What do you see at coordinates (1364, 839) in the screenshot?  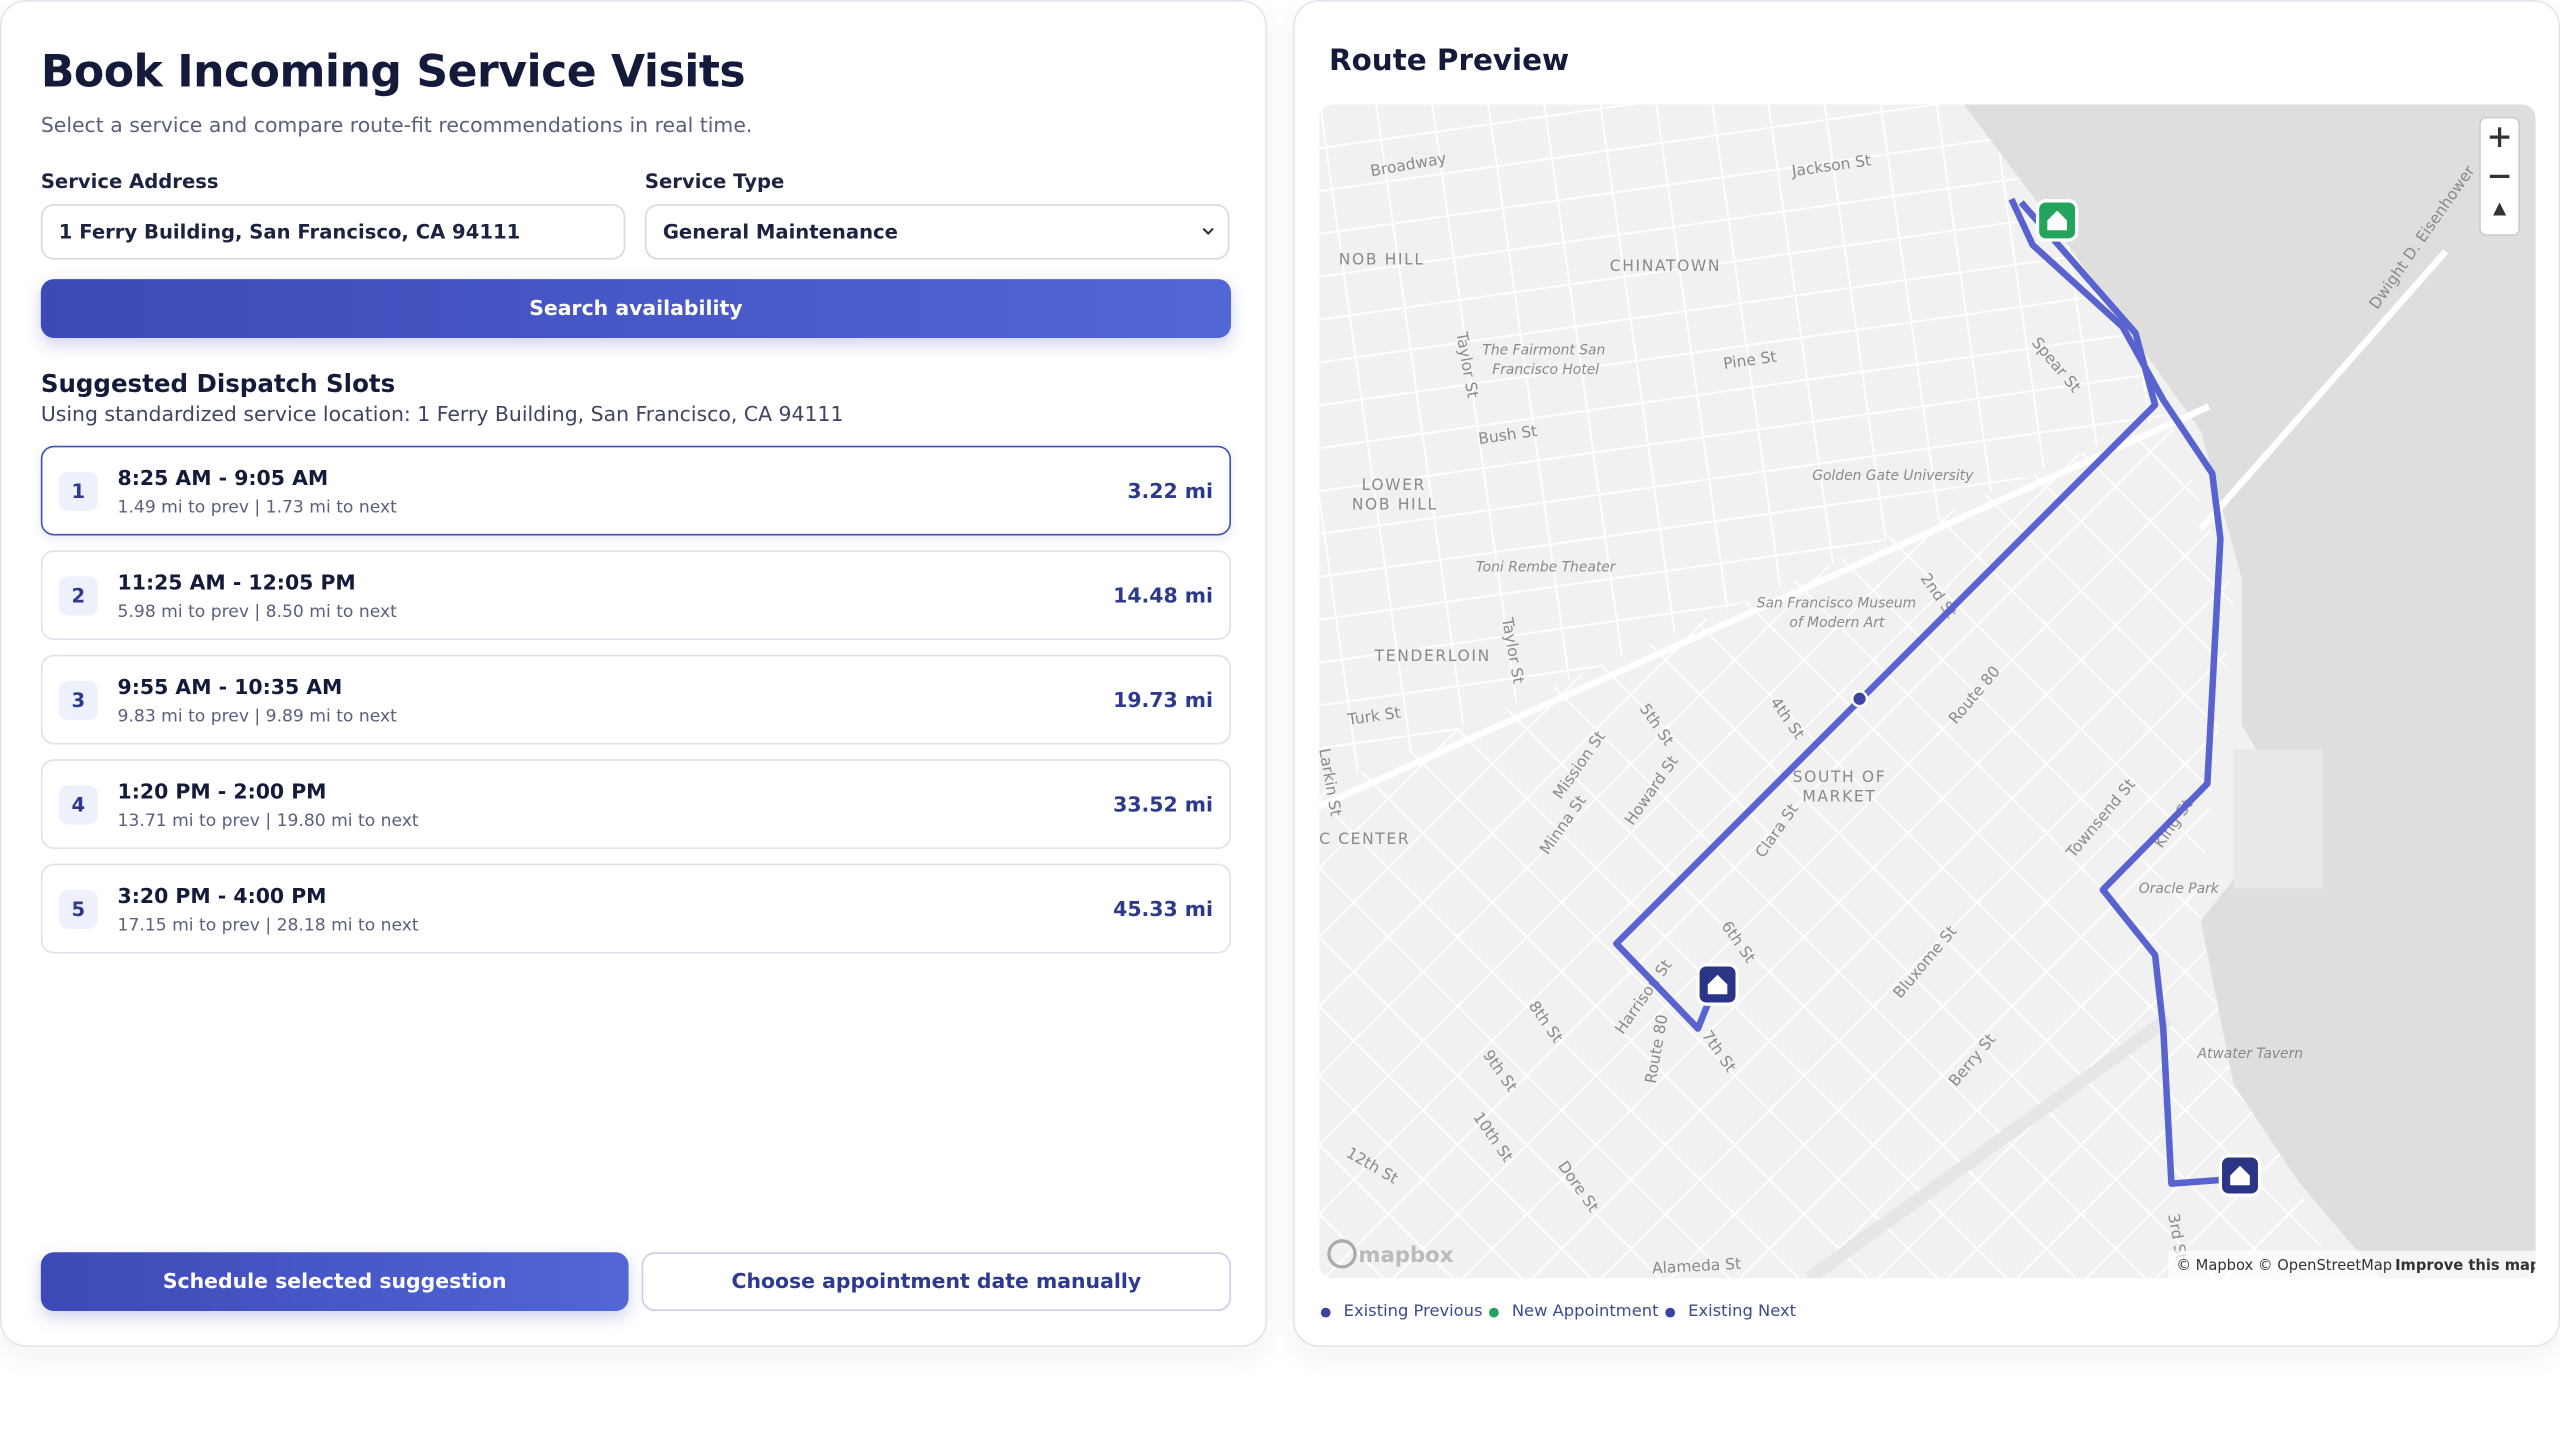 I see `map-label: C CENTER` at bounding box center [1364, 839].